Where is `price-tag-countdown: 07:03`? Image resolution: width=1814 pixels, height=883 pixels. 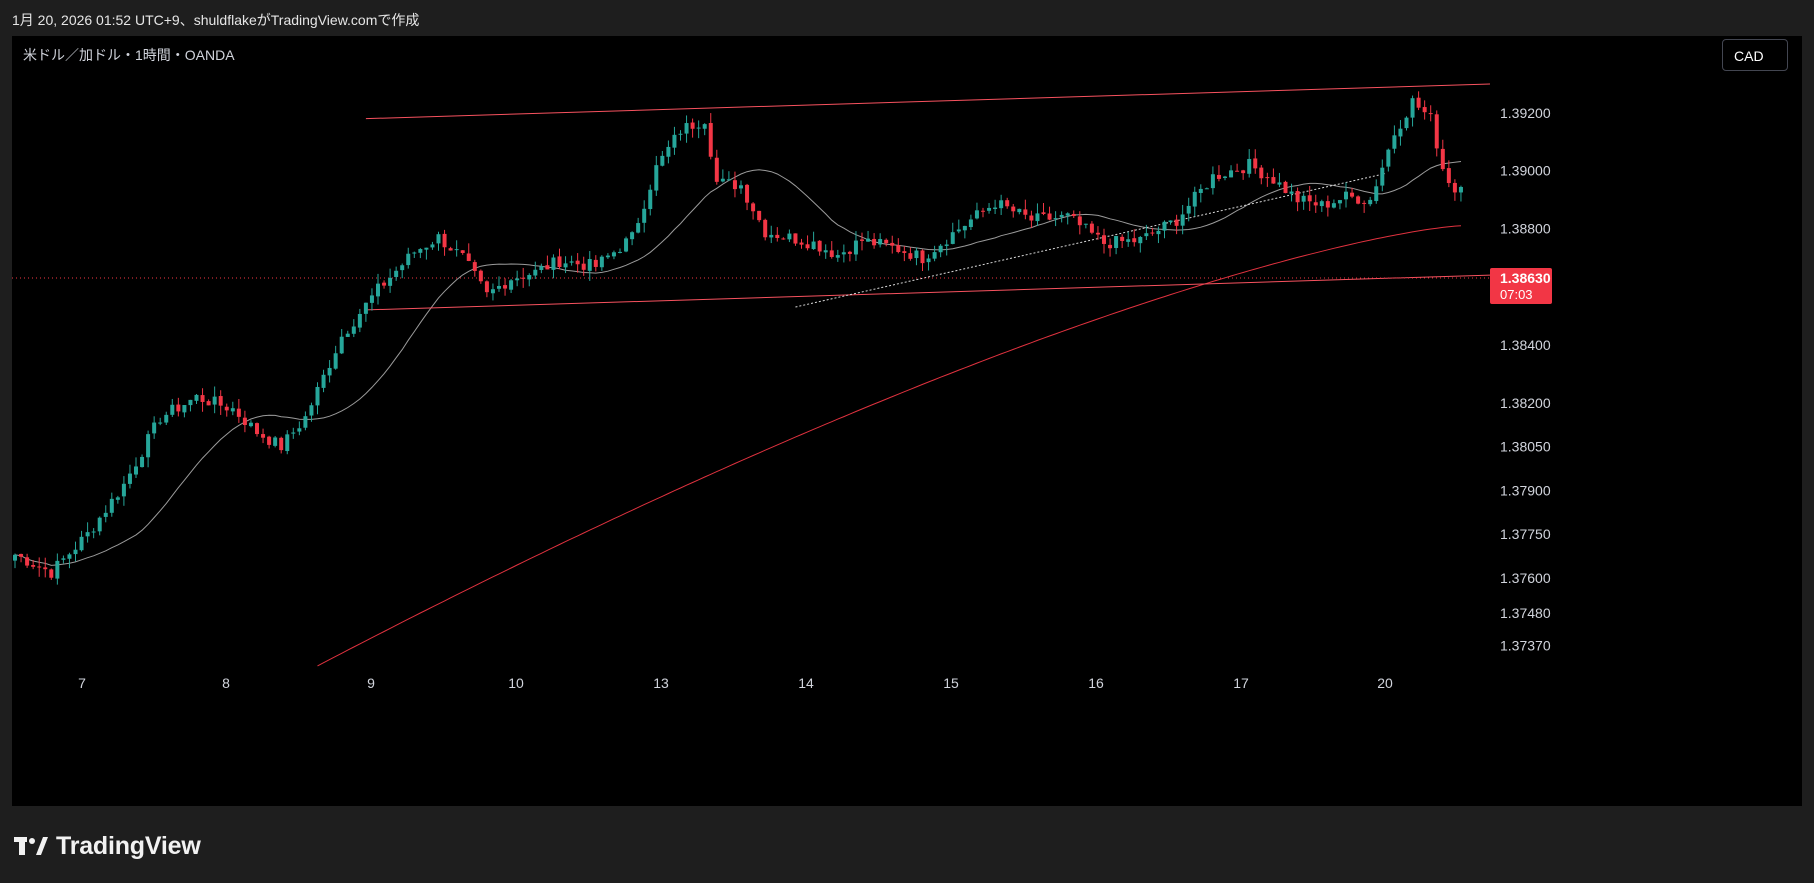 price-tag-countdown: 07:03 is located at coordinates (1516, 294).